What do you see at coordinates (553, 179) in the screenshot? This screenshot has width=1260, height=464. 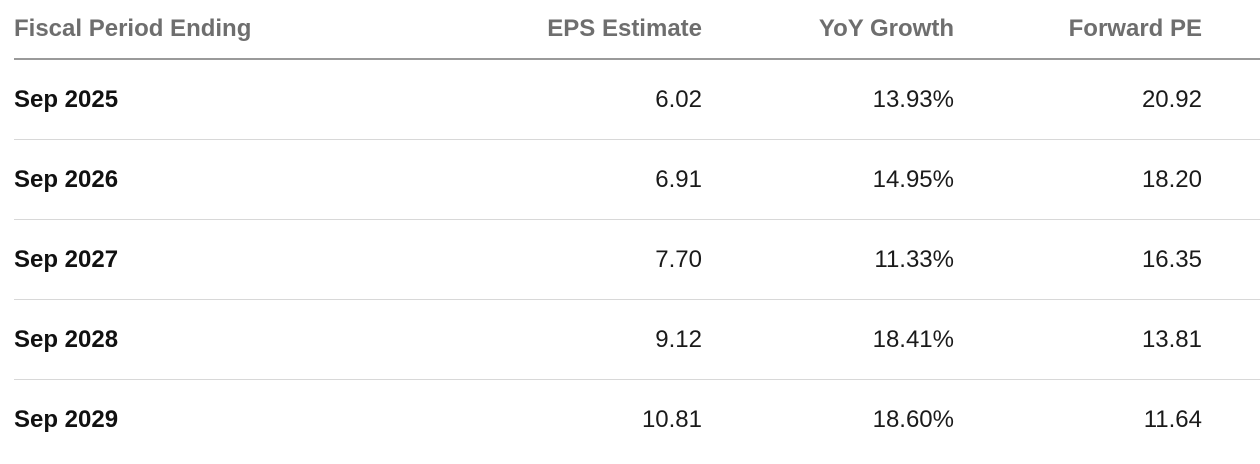 I see `cell-eps: 6.91` at bounding box center [553, 179].